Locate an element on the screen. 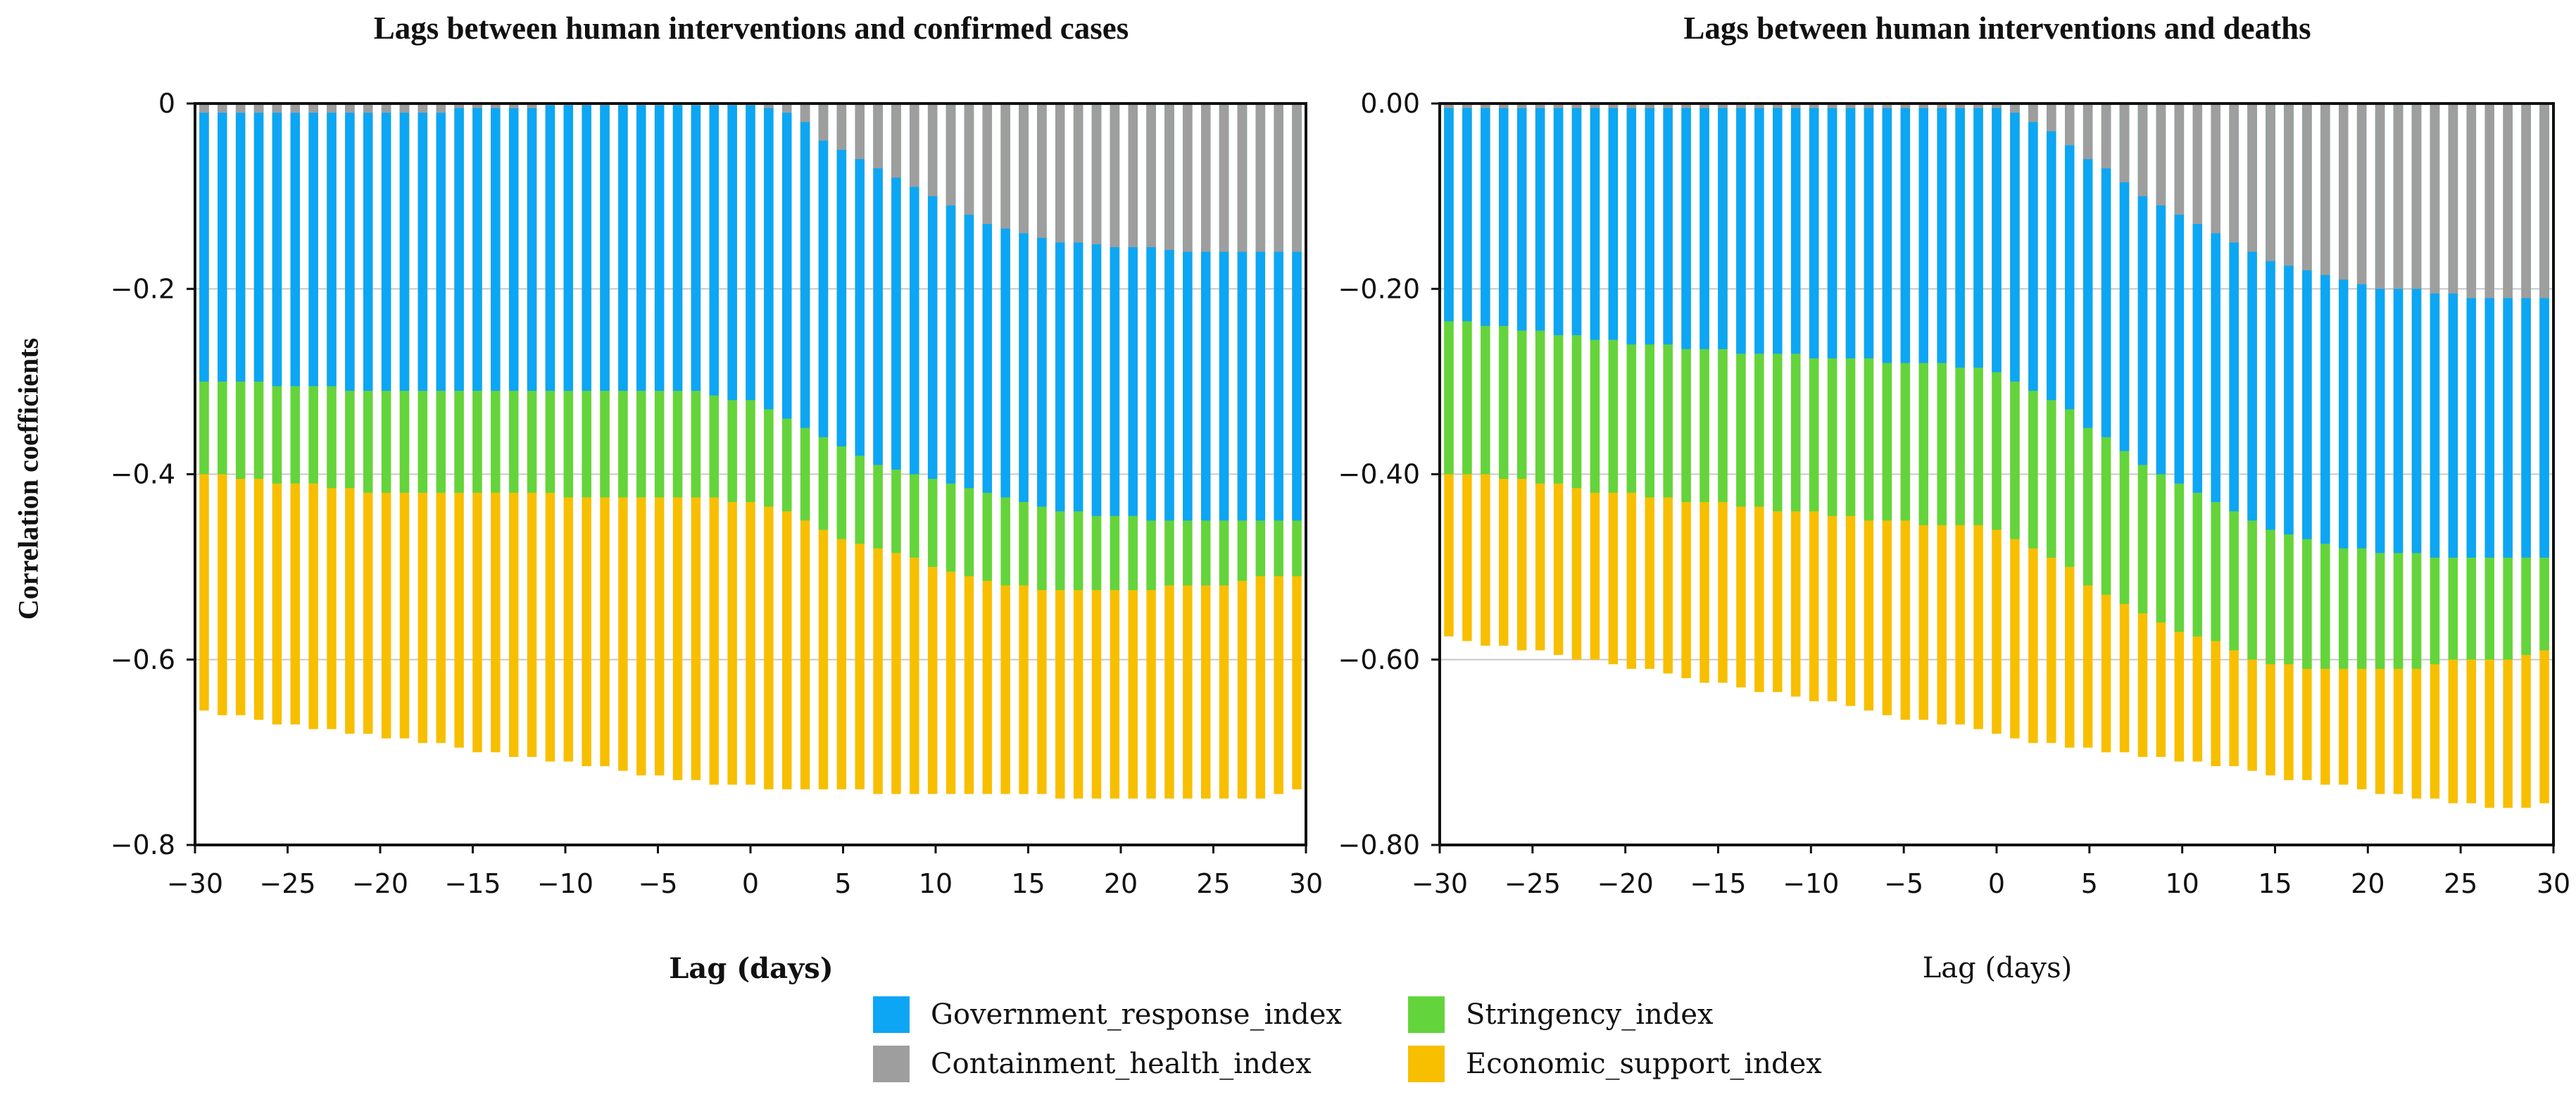 The width and height of the screenshot is (2576, 1109). x-axis-label-deaths: Lag (days) is located at coordinates (1998, 968).